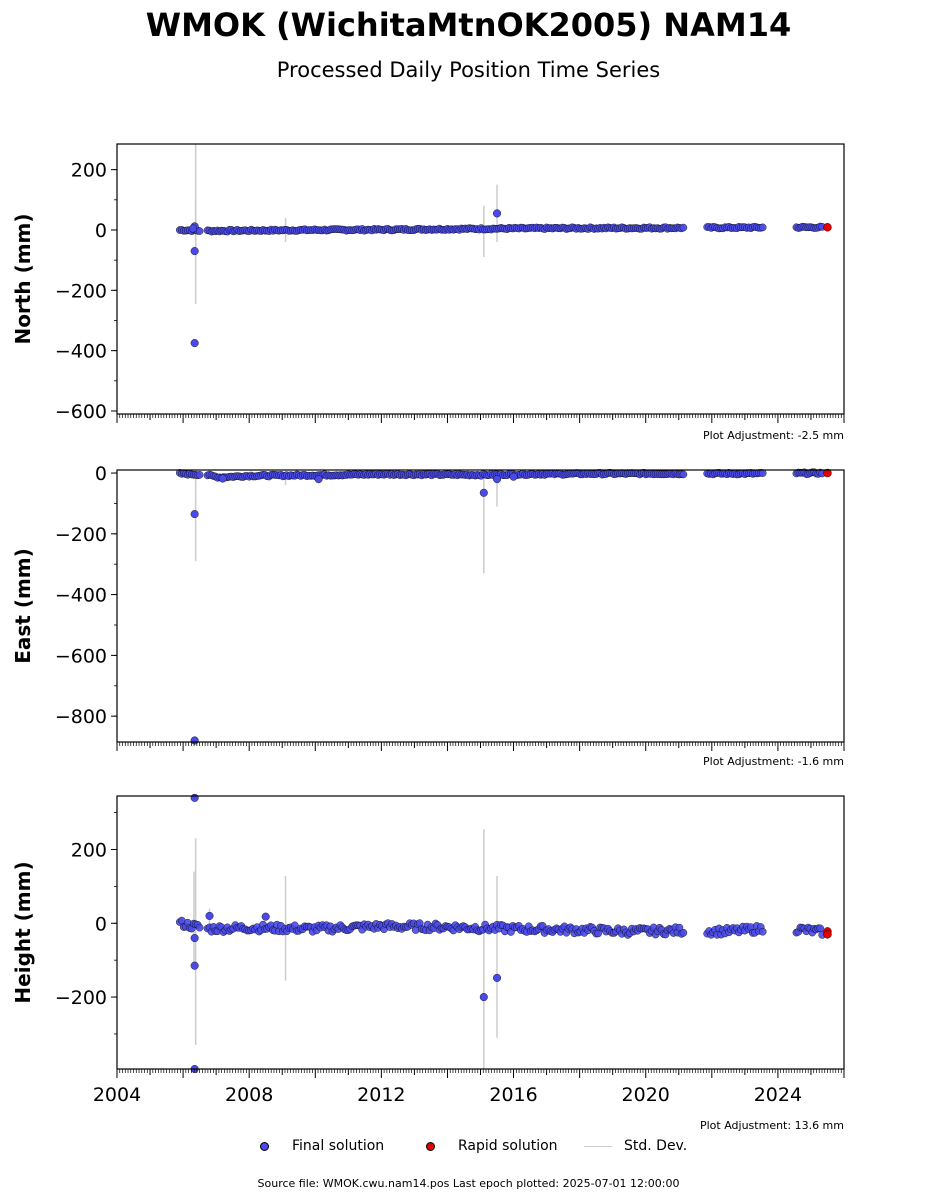  I want to click on legend-rapid: Rapid solution, so click(488, 1146).